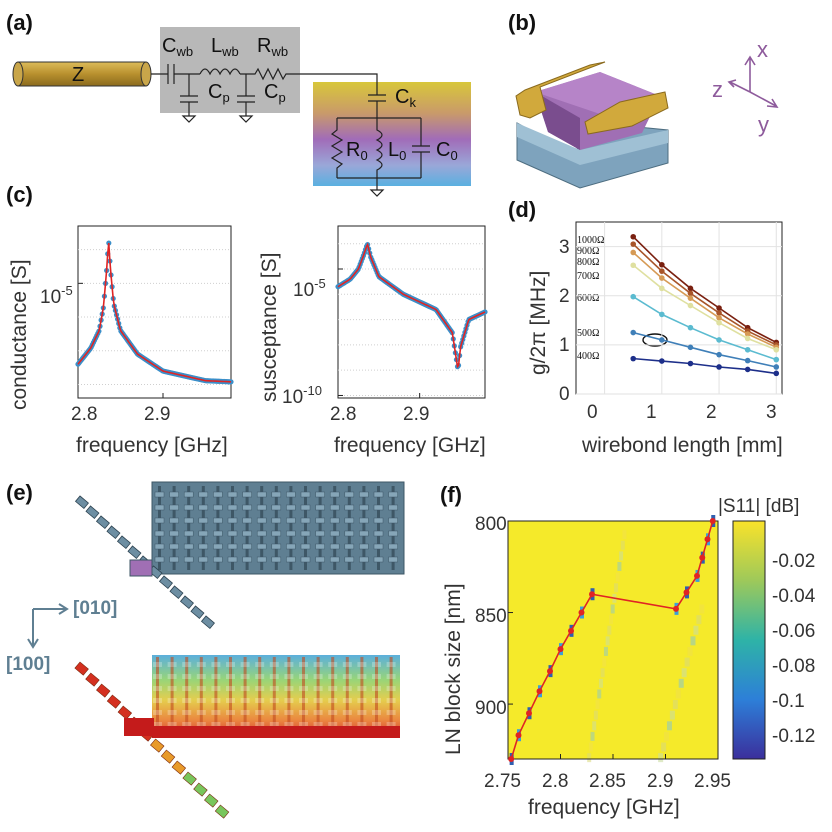  What do you see at coordinates (152, 740) in the screenshot?
I see `coupling-arm-bottom` at bounding box center [152, 740].